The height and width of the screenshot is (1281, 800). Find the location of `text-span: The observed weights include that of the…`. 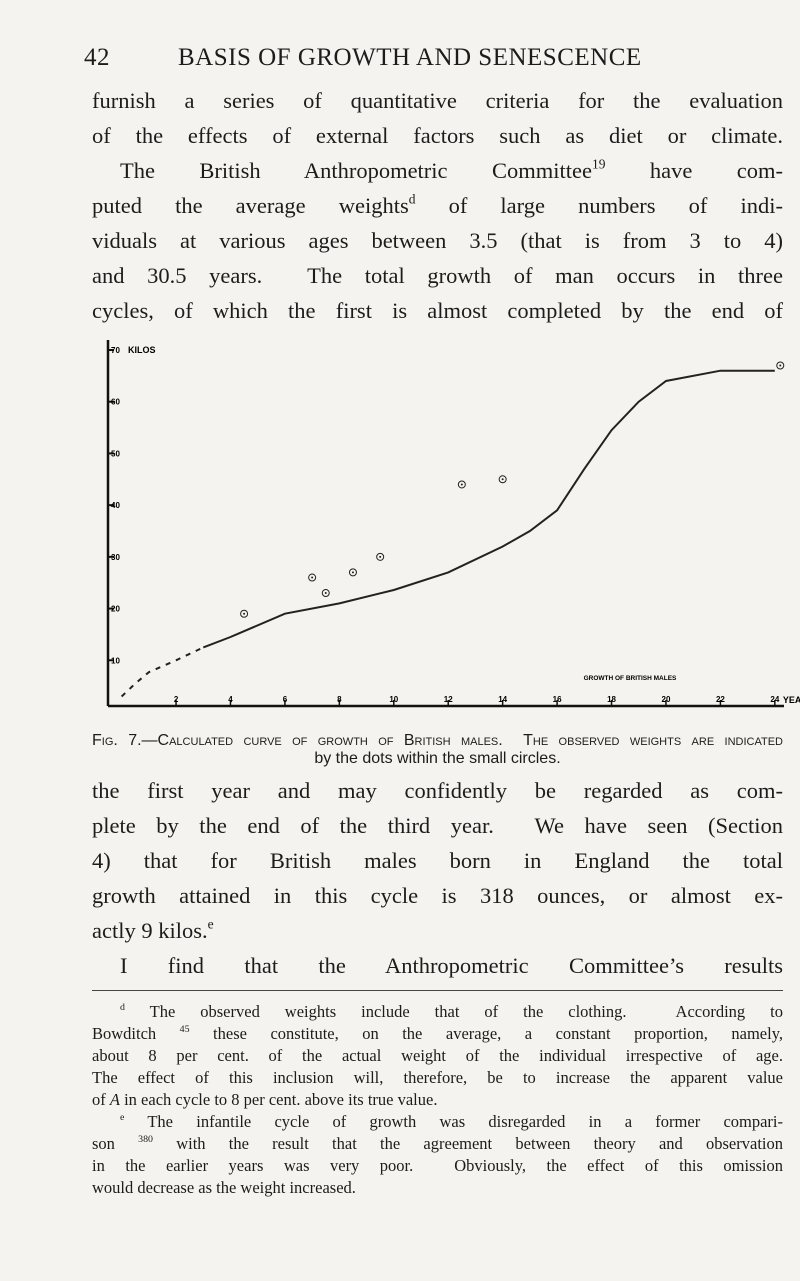

text-span: The observed weights include that of the… is located at coordinates (453, 1011).